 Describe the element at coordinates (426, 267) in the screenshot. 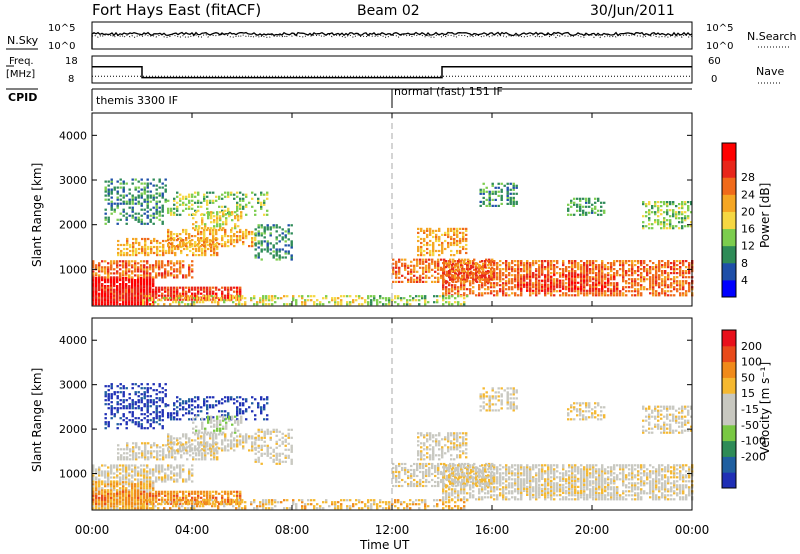

I see `power-cell-1906` at that location.